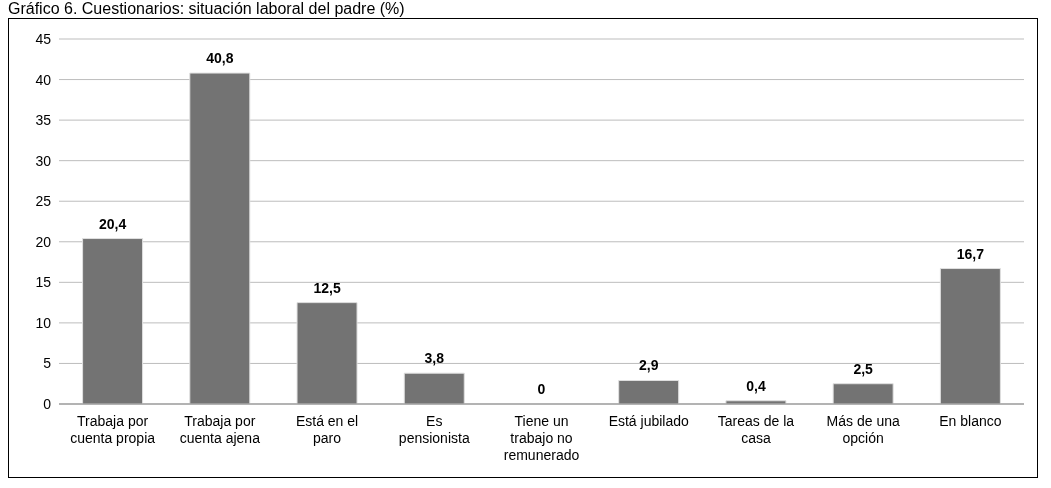  What do you see at coordinates (541, 438) in the screenshot?
I see `x-tick-label: Tiene un trabajo no remunerado` at bounding box center [541, 438].